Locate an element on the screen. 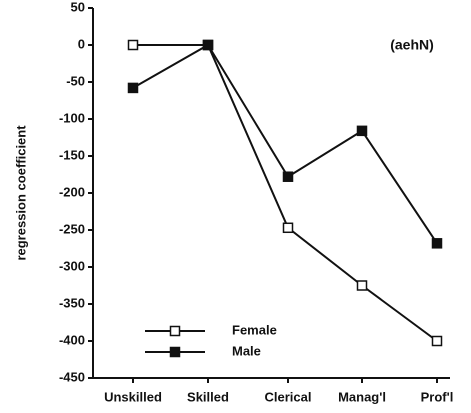 The width and height of the screenshot is (471, 413). annotation: (aehN) is located at coordinates (412, 45).